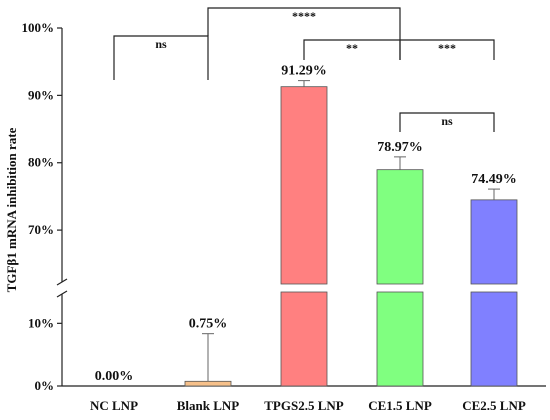 The width and height of the screenshot is (550, 420). Describe the element at coordinates (11, 209) in the screenshot. I see `y-axis-label: TGFβ1 mRNA inhibition rate` at that location.